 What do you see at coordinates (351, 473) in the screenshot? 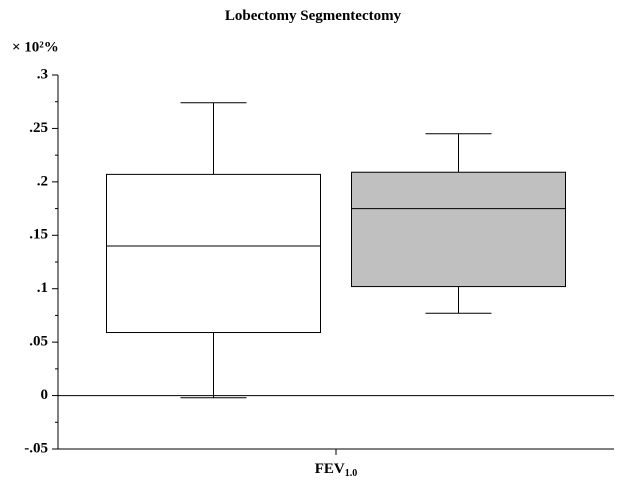
I see `x-label-subscript: 1.0` at bounding box center [351, 473].